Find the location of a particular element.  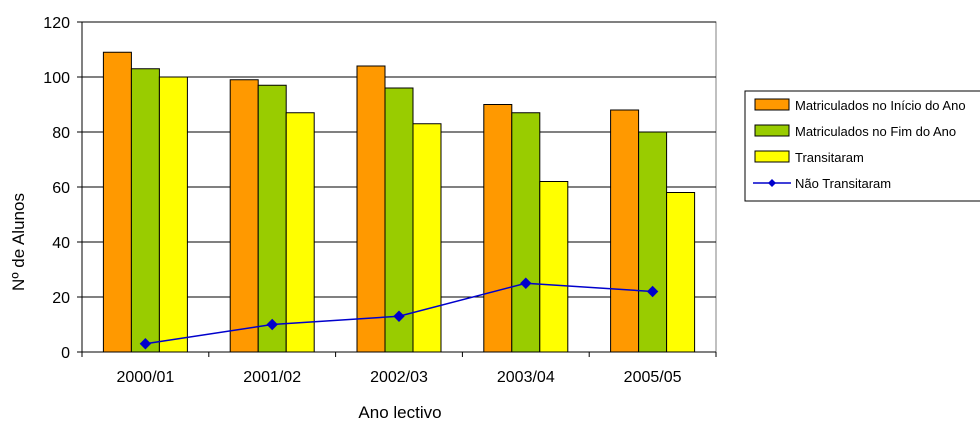

legend-marker is located at coordinates (772, 183).